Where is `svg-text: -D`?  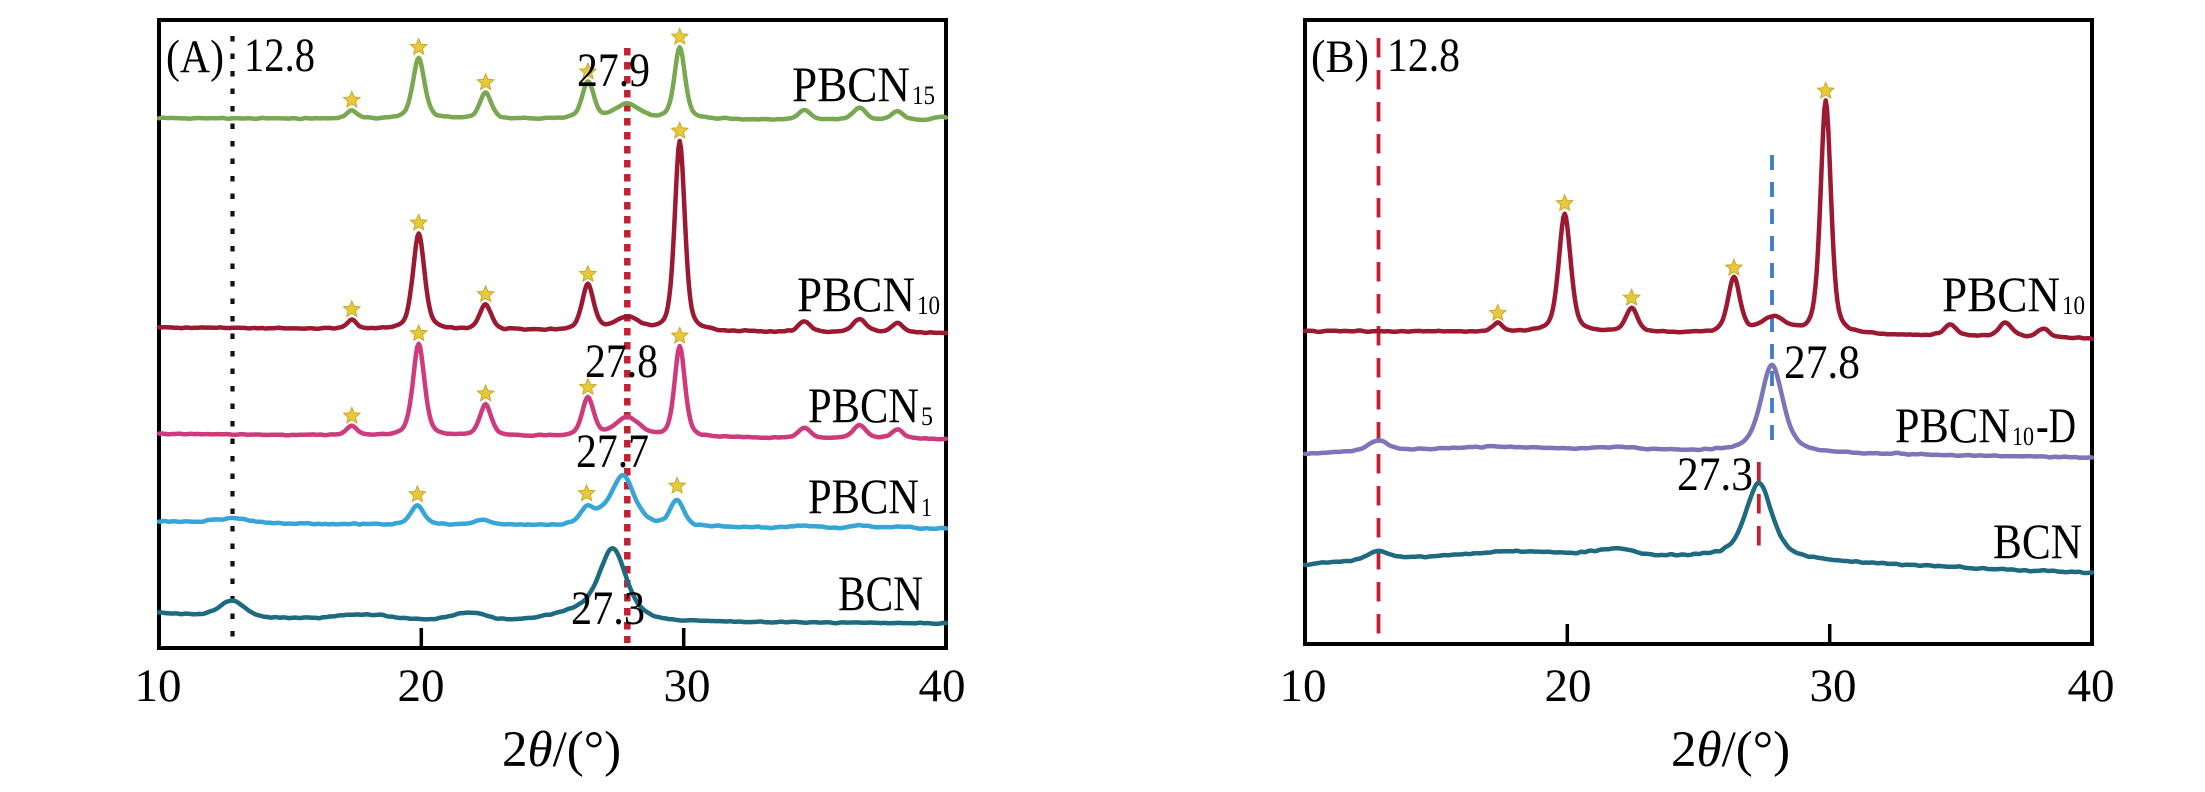
svg-text: -D is located at coordinates (2056, 425).